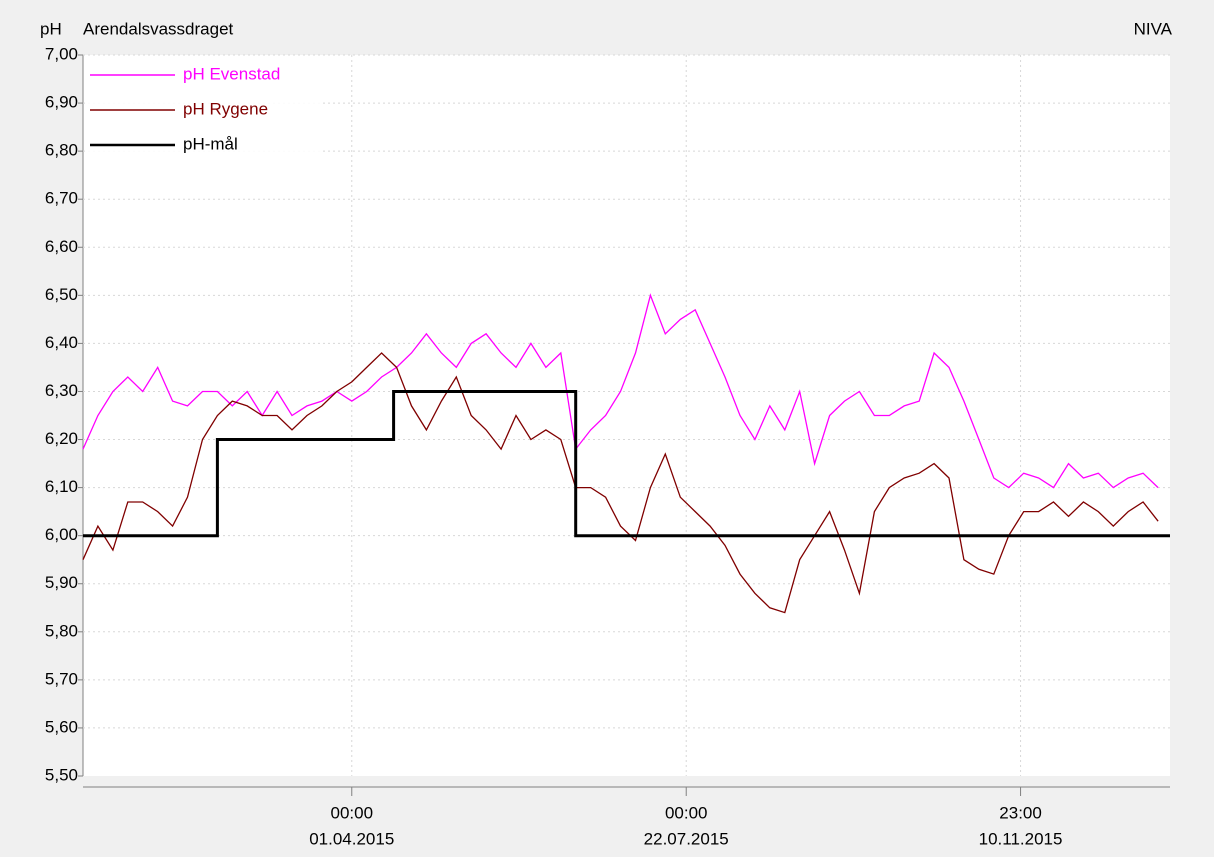 The height and width of the screenshot is (857, 1214). I want to click on y-tick-label: 6,70, so click(61, 198).